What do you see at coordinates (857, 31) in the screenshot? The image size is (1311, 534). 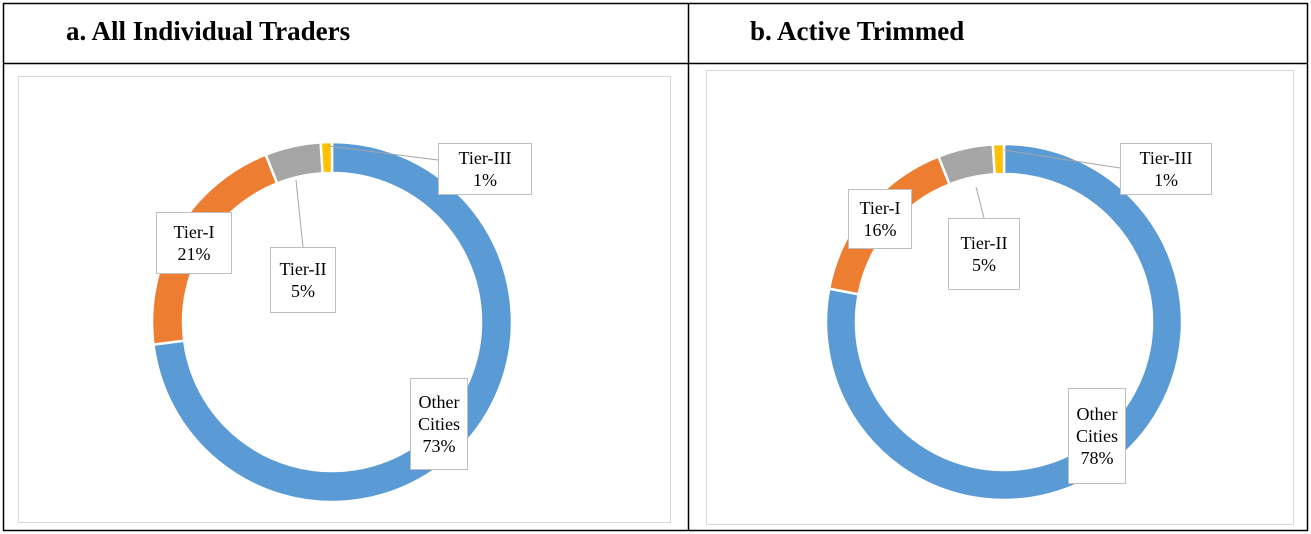 I see `chart-title: b. Active Trimmed` at bounding box center [857, 31].